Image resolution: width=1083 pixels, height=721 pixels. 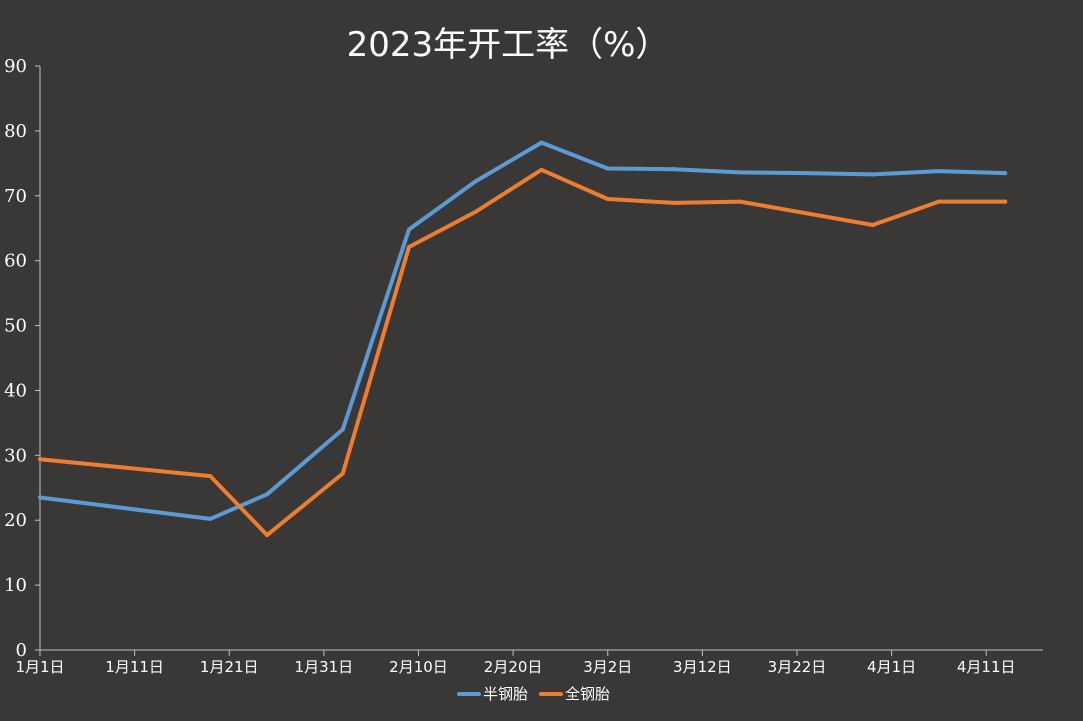 What do you see at coordinates (587, 694) in the screenshot?
I see `legend-label: 全钢胎` at bounding box center [587, 694].